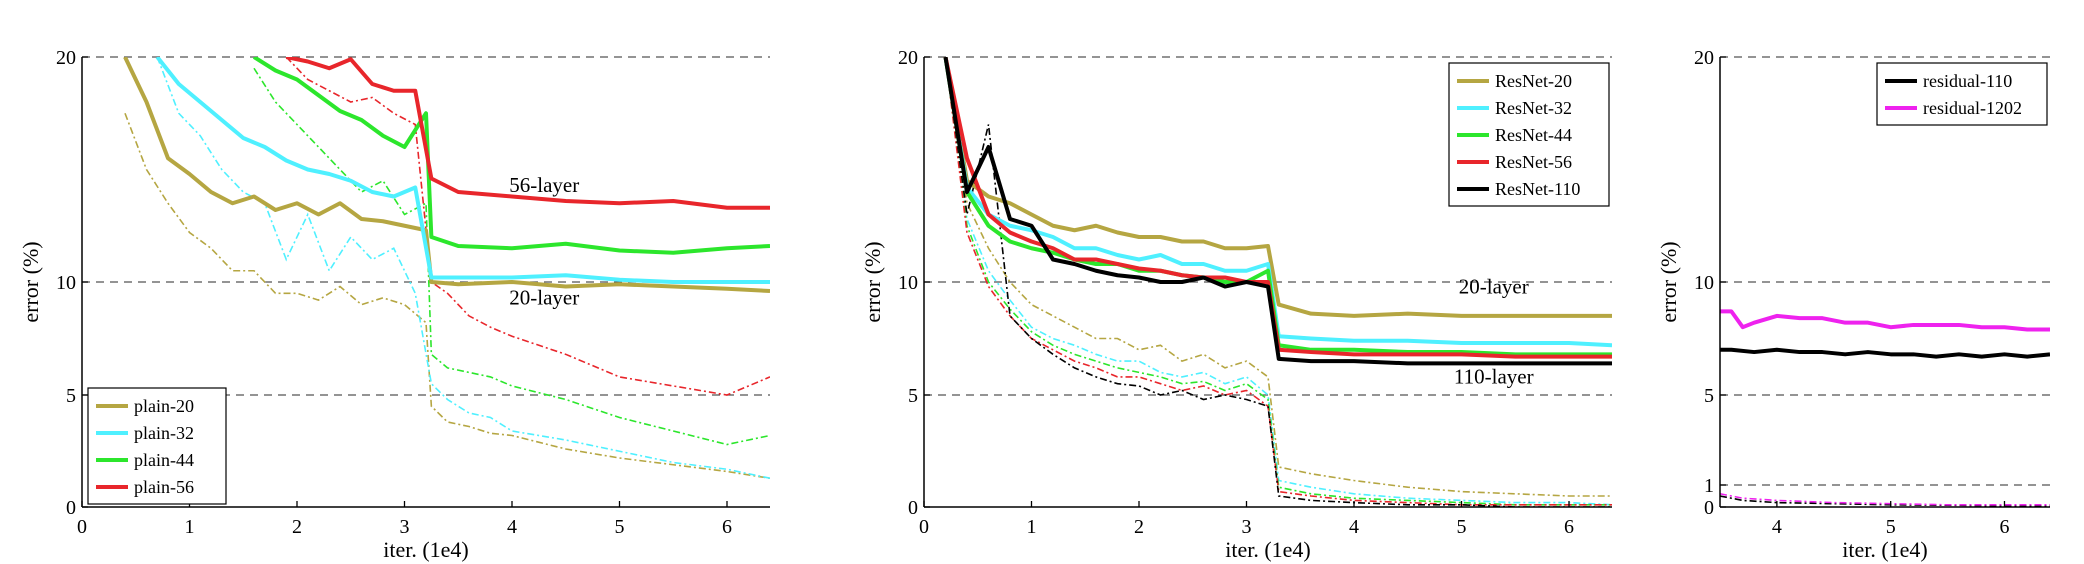 This screenshot has width=2084, height=564. Describe the element at coordinates (1533, 162) in the screenshot. I see `legend-label: ResNet-56` at that location.